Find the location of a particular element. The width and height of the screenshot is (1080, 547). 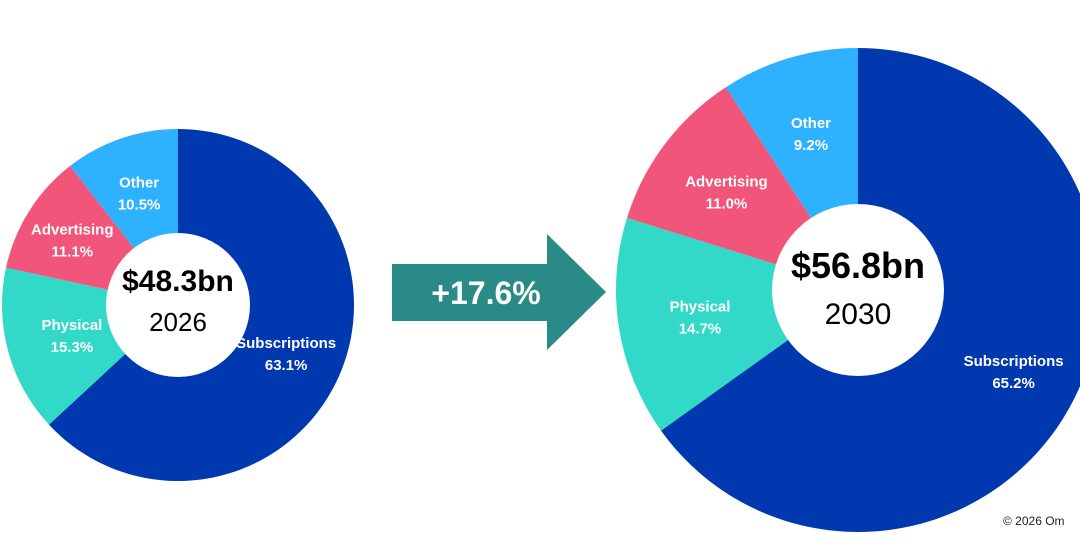

slice-label-advertising-2030: Advertising is located at coordinates (726, 181).